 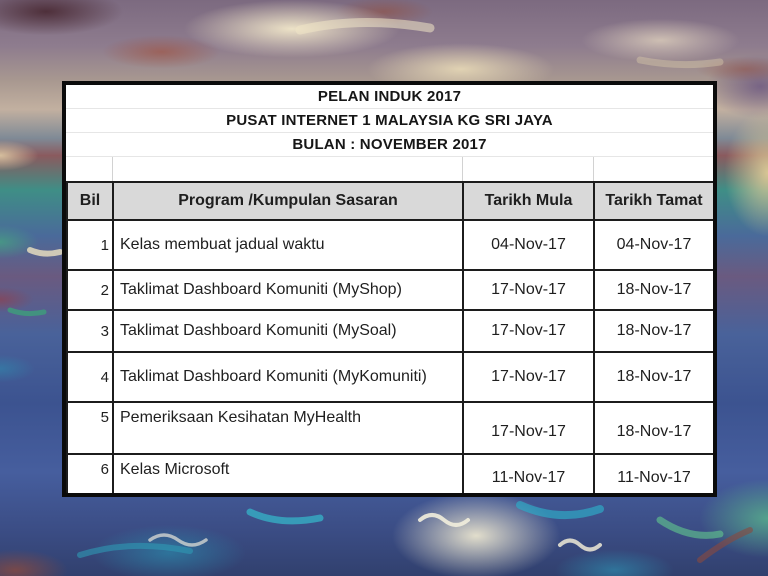 I want to click on start-date-cell: 11-Nov-17, so click(x=528, y=473).